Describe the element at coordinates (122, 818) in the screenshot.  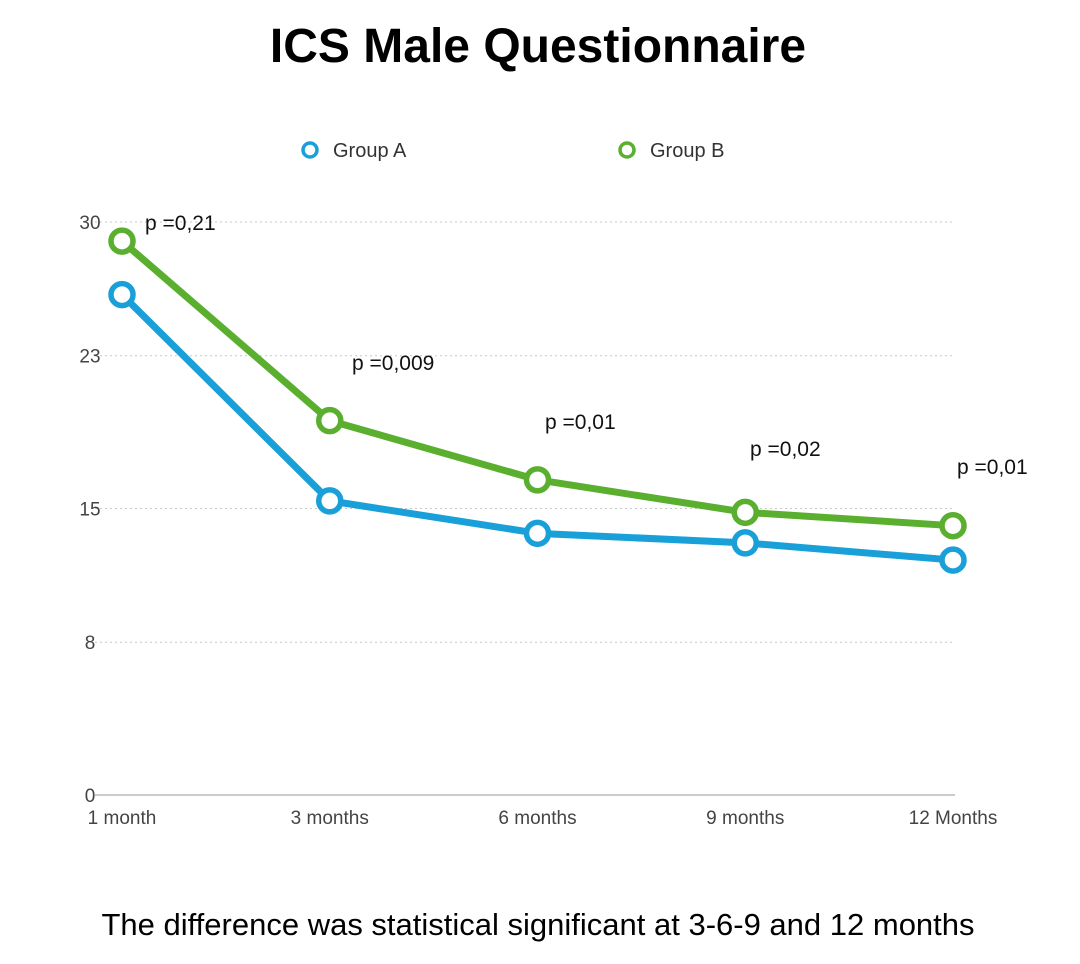
I see `x-tick-label: 1 month` at that location.